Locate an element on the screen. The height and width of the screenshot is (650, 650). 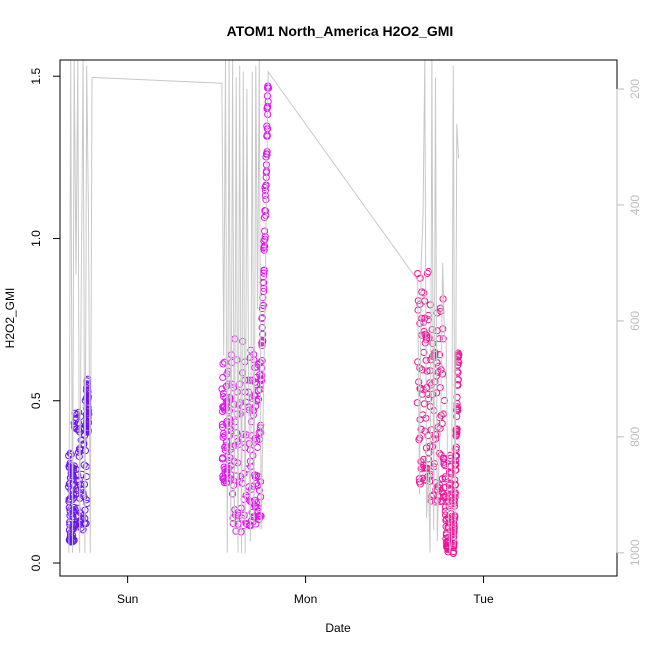
x-tick-label: Tue is located at coordinates (483, 599).